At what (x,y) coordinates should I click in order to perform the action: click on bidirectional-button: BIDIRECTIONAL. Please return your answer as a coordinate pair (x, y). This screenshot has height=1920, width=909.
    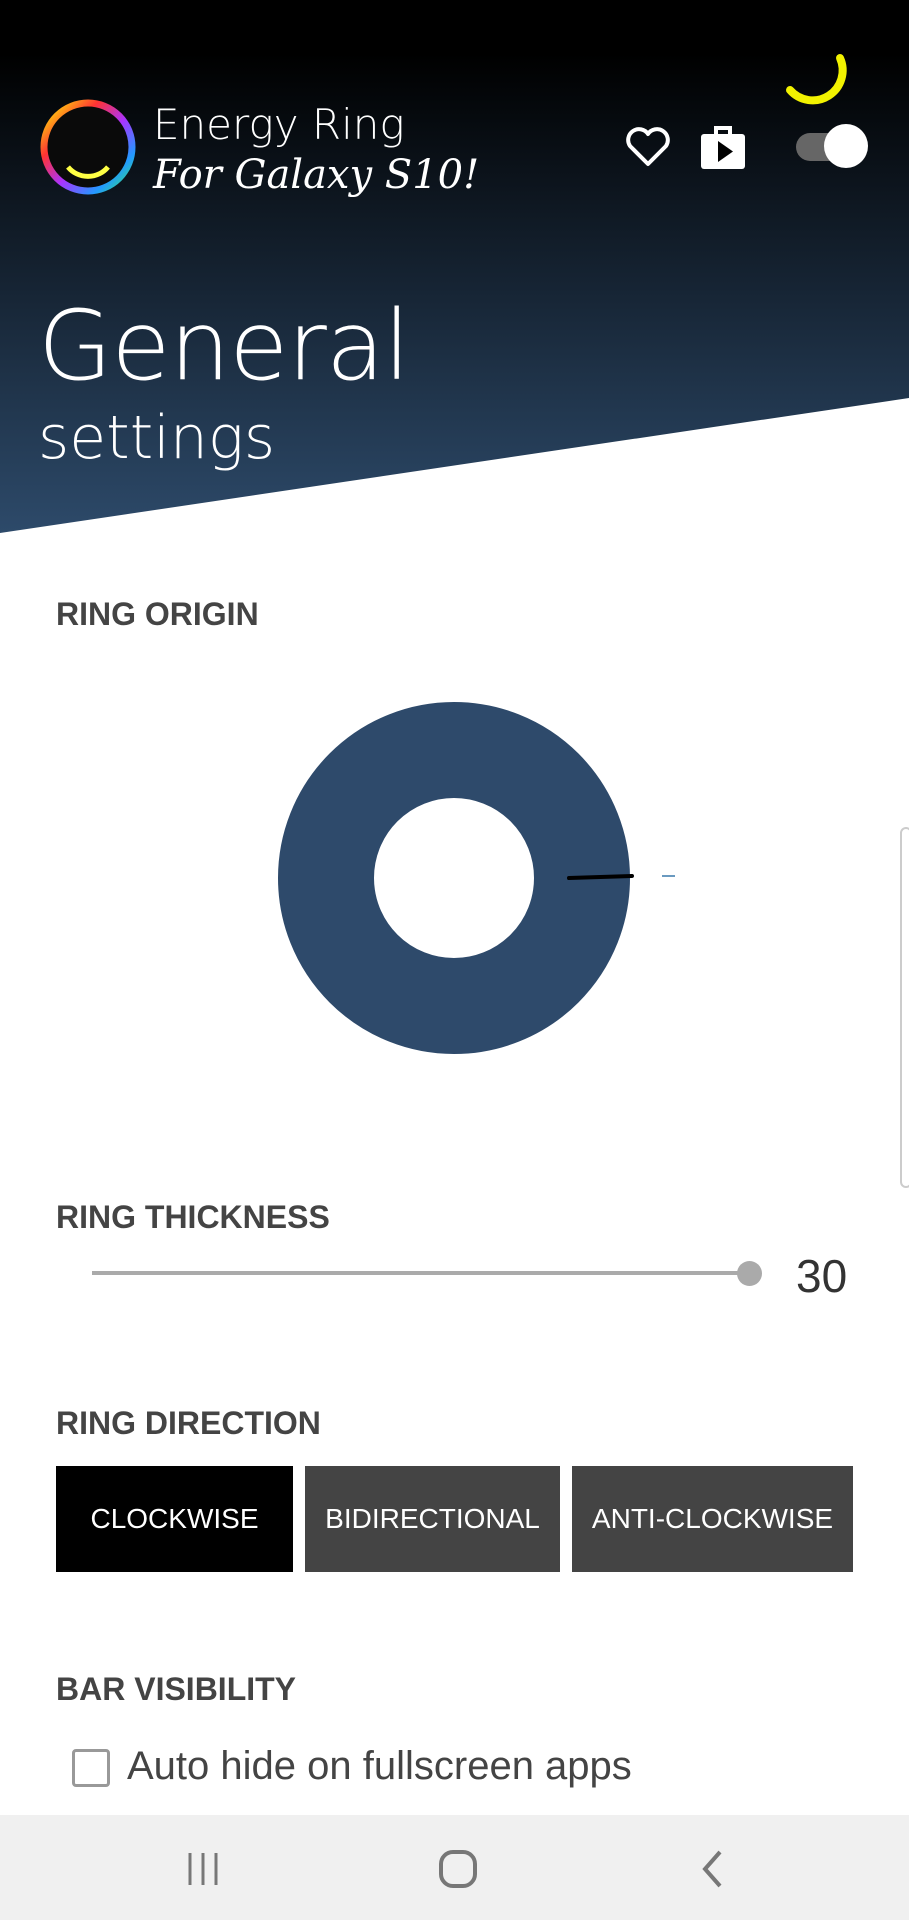
    Looking at the image, I should click on (432, 1519).